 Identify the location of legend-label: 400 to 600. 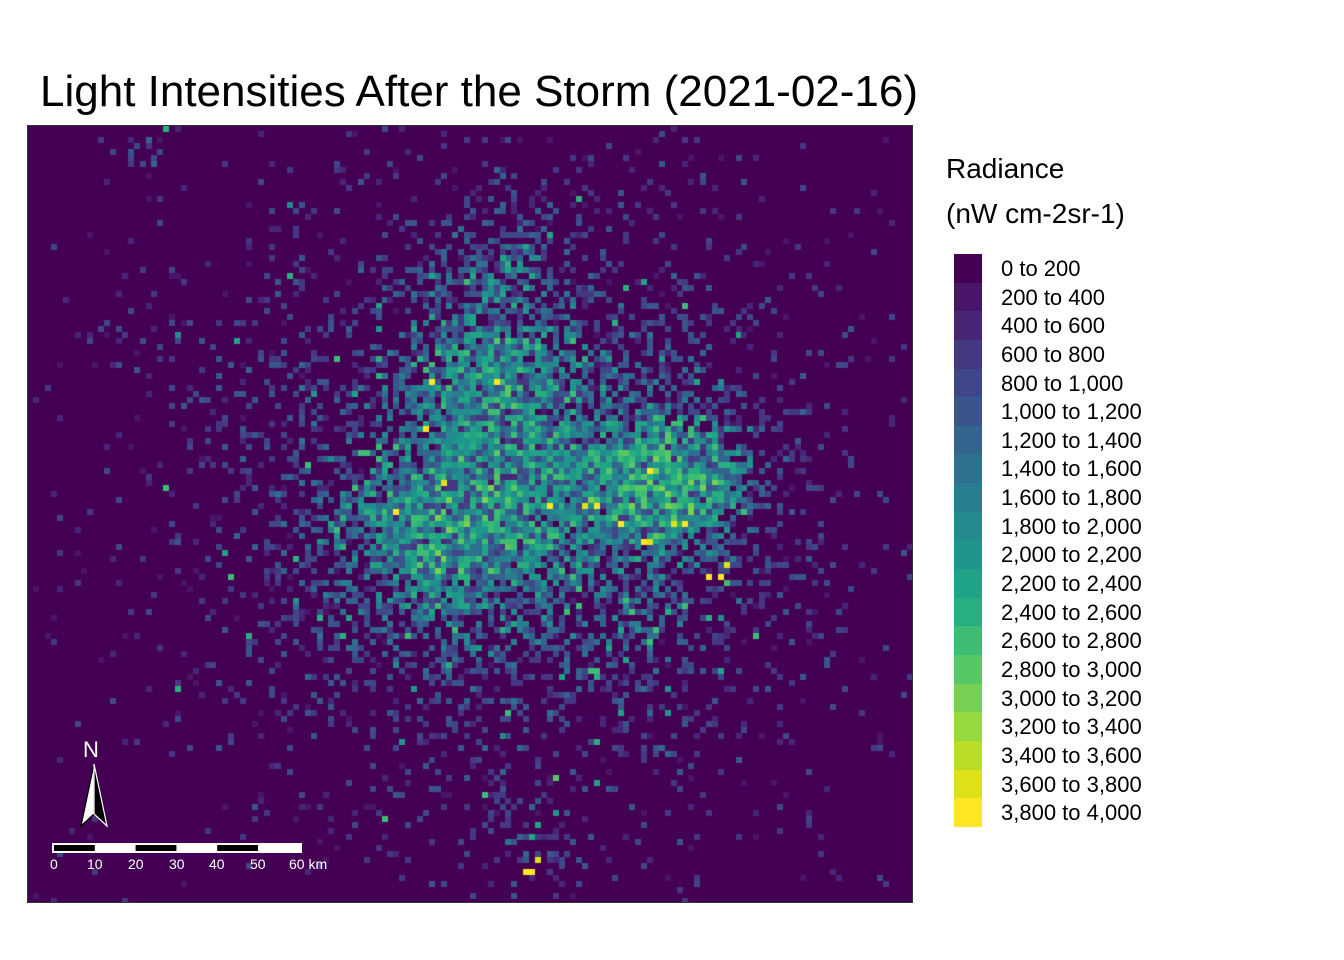
(1053, 326).